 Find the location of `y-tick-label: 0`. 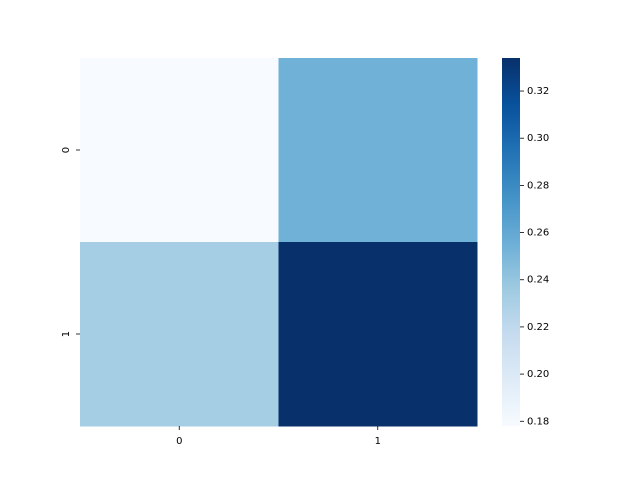

y-tick-label: 0 is located at coordinates (66, 150).